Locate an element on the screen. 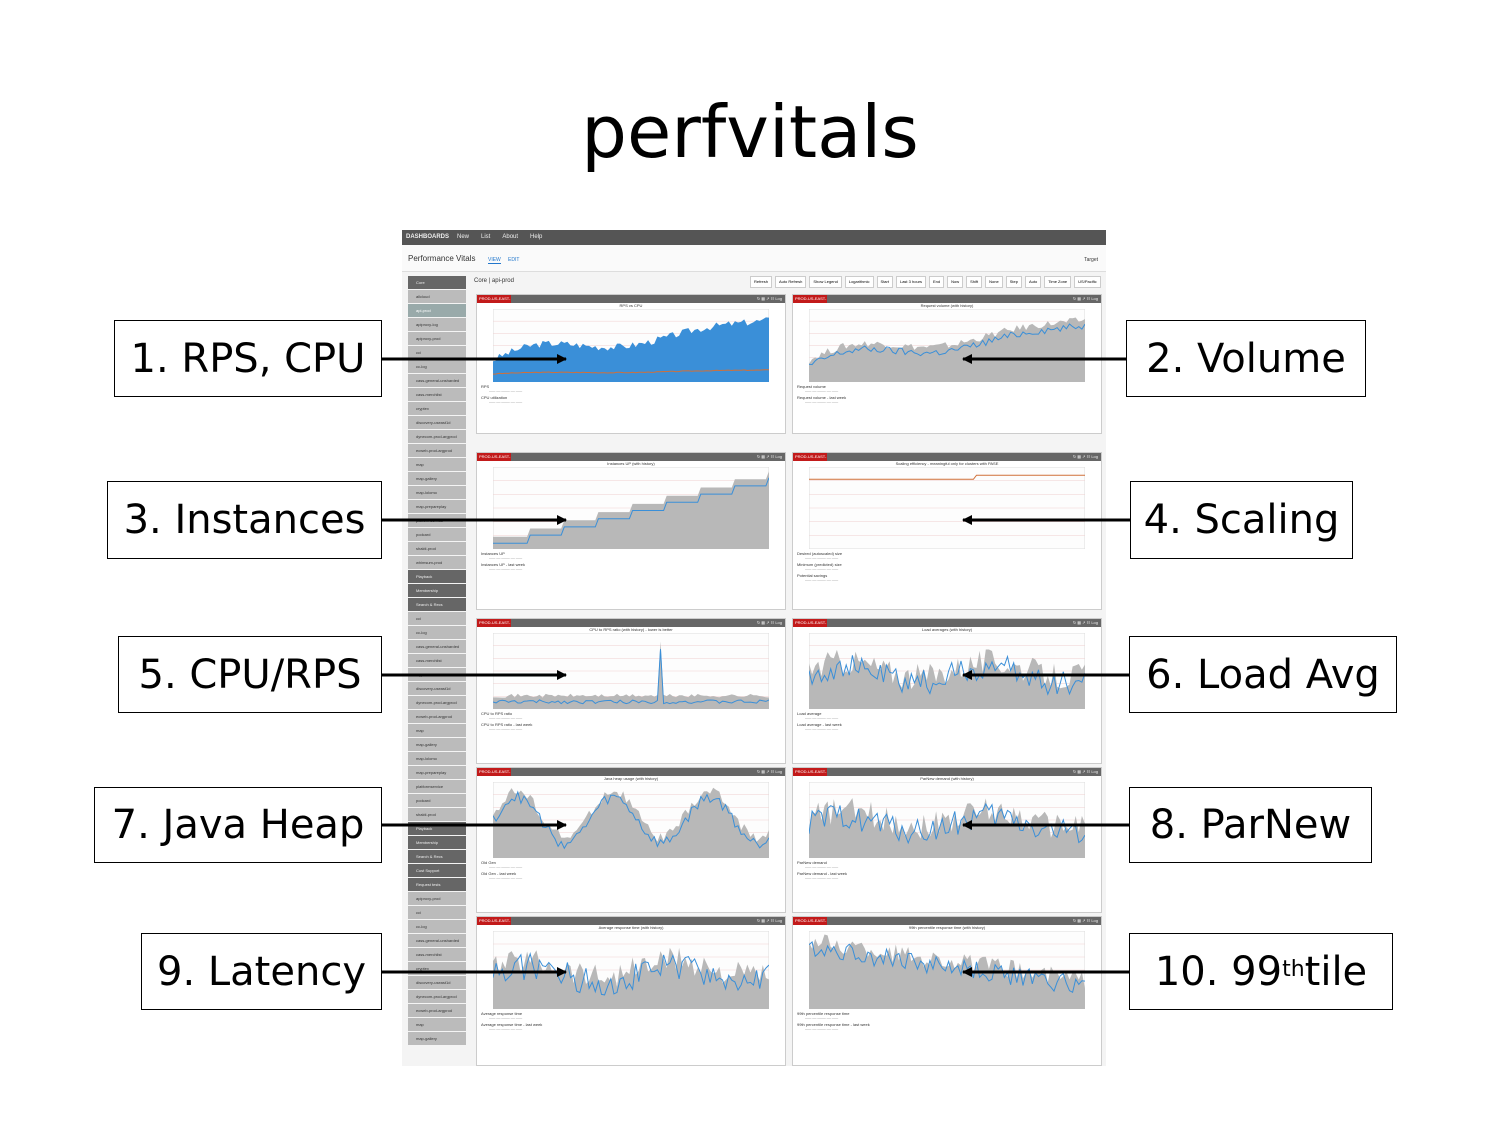 This screenshot has width=1500, height=1125. control-10: Step is located at coordinates (1013, 282).